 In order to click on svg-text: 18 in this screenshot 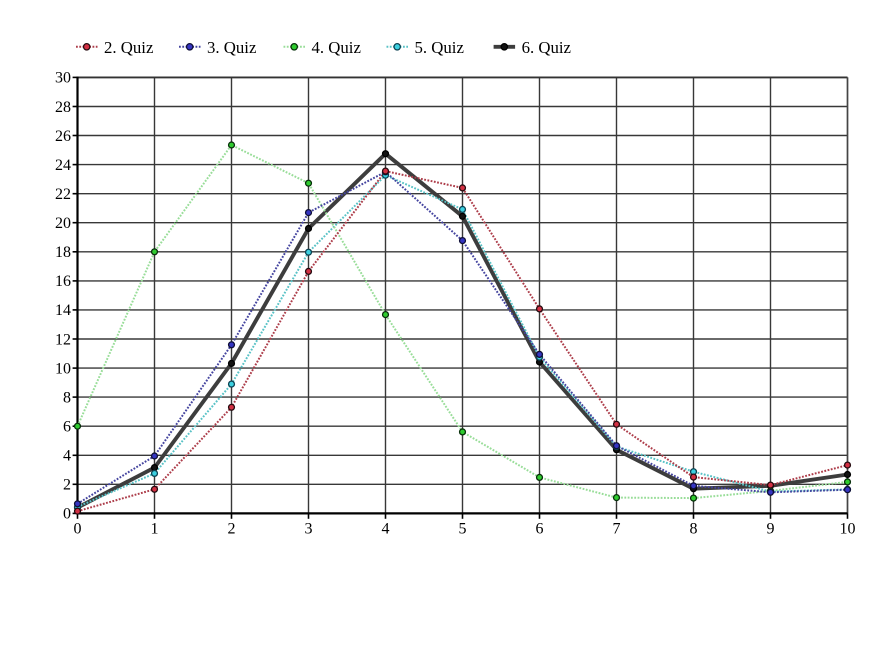, I will do `click(63, 252)`.